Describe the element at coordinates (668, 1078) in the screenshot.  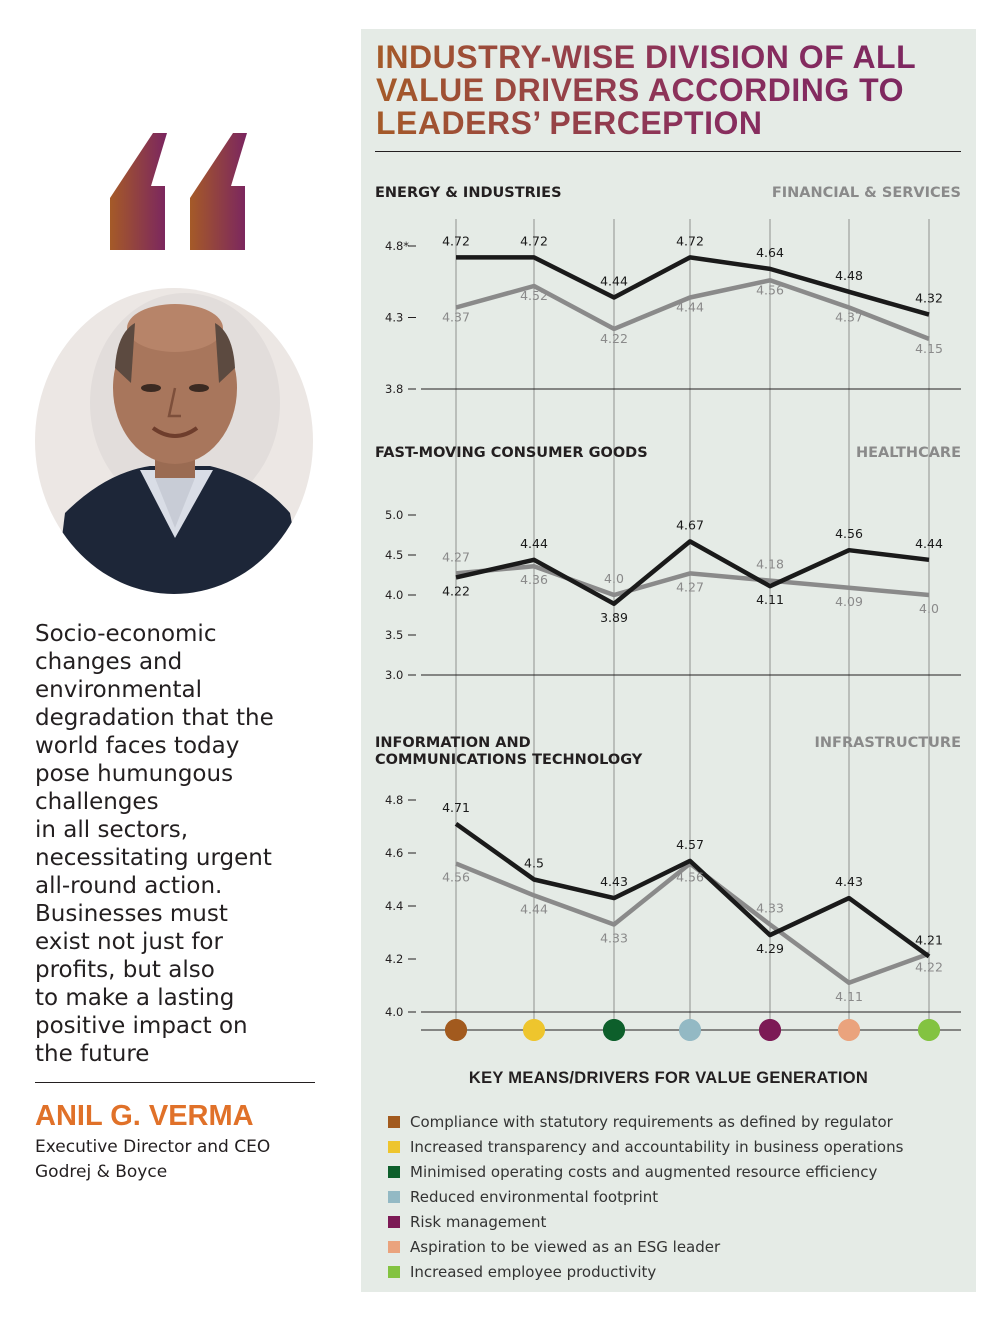
I see `legend-title: KEY MEANS/DRIVERS FOR VALUE GENERATION` at that location.